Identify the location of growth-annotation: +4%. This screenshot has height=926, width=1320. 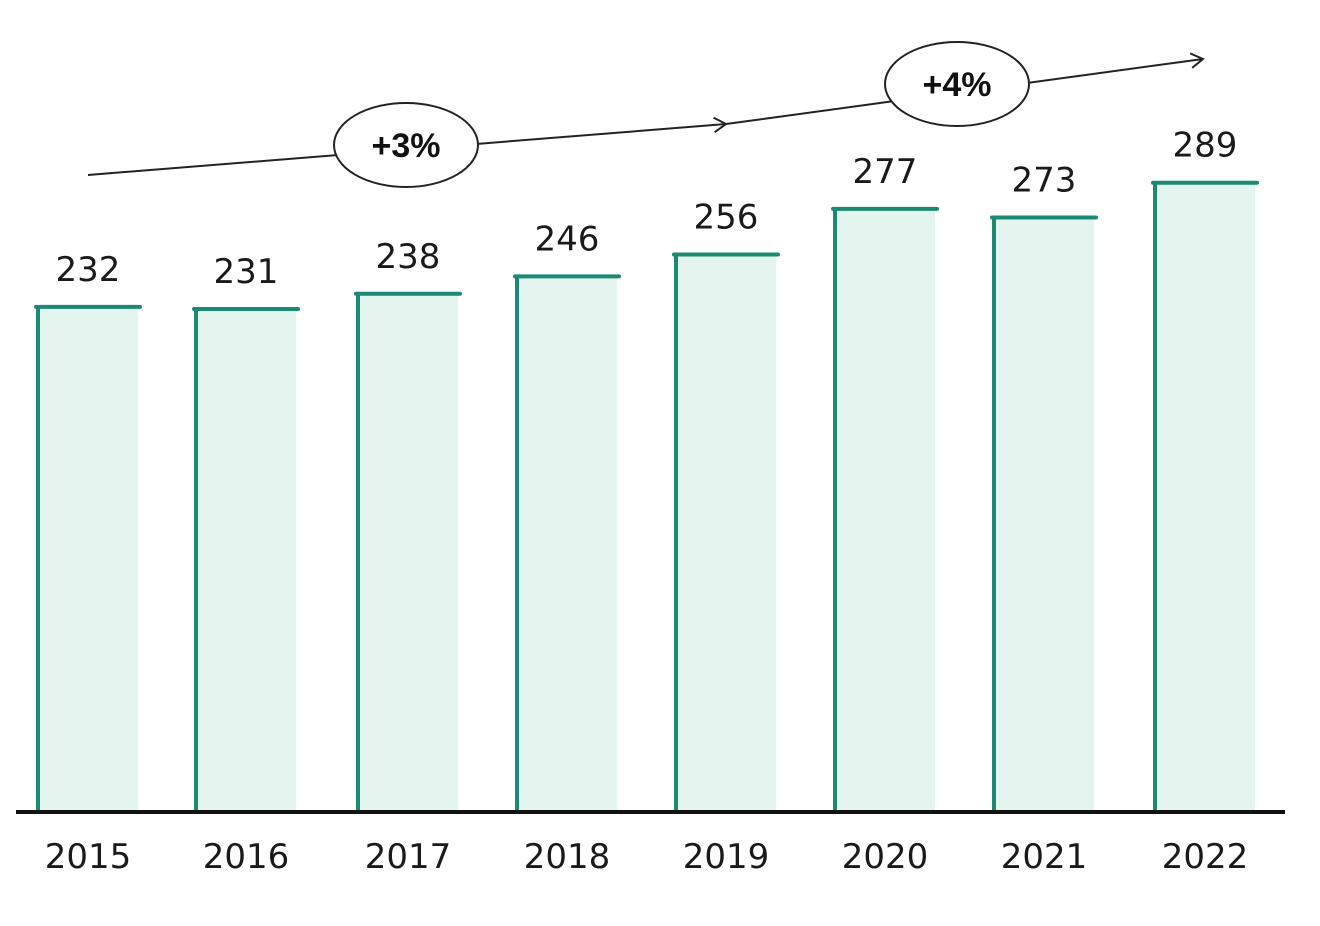
(965, 84).